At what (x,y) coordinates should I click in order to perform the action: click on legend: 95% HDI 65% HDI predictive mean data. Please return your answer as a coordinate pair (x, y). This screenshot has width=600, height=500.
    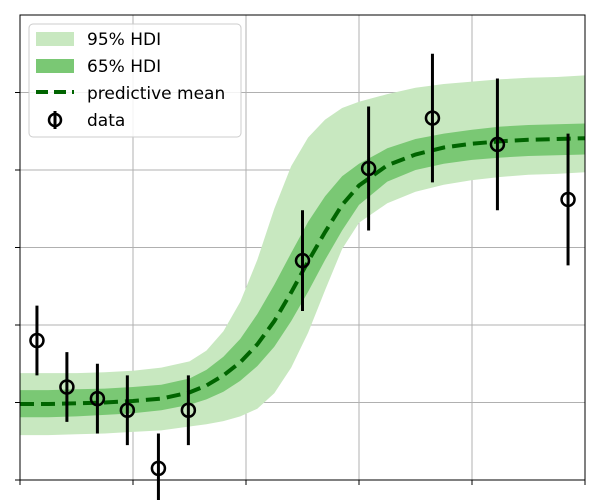
    Looking at the image, I should click on (135, 80).